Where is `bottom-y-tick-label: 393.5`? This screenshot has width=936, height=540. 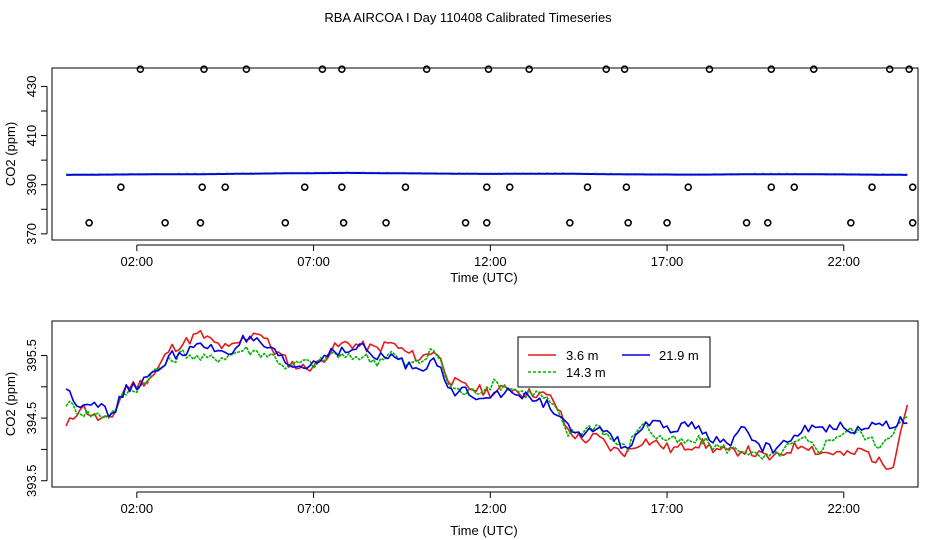
bottom-y-tick-label: 393.5 is located at coordinates (31, 480).